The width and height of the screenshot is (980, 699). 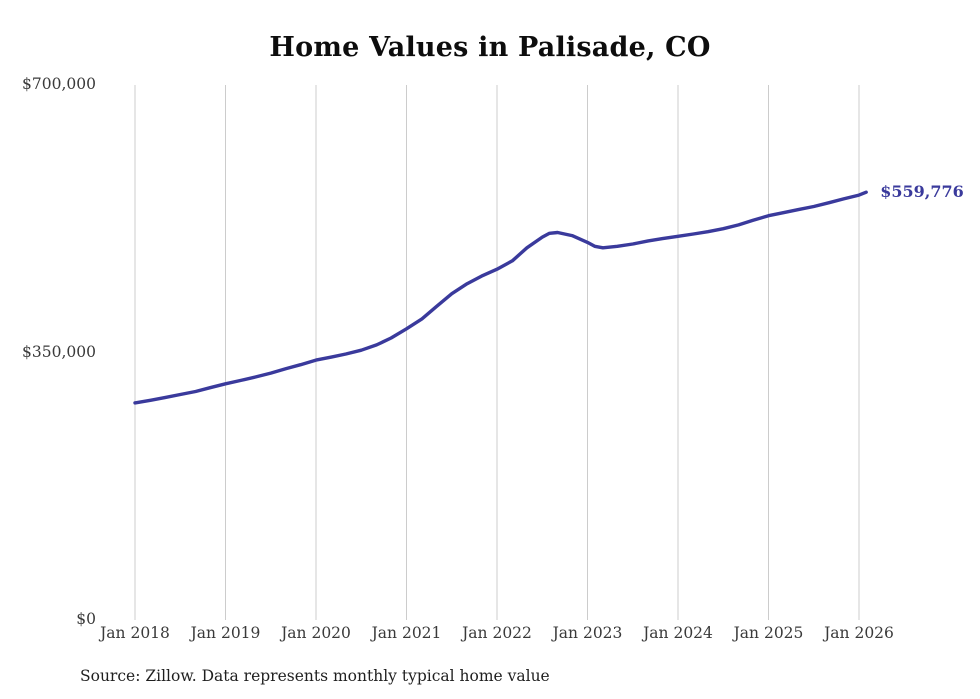 I want to click on x-axis-tick-jan-2023: Jan 2023, so click(x=587, y=633).